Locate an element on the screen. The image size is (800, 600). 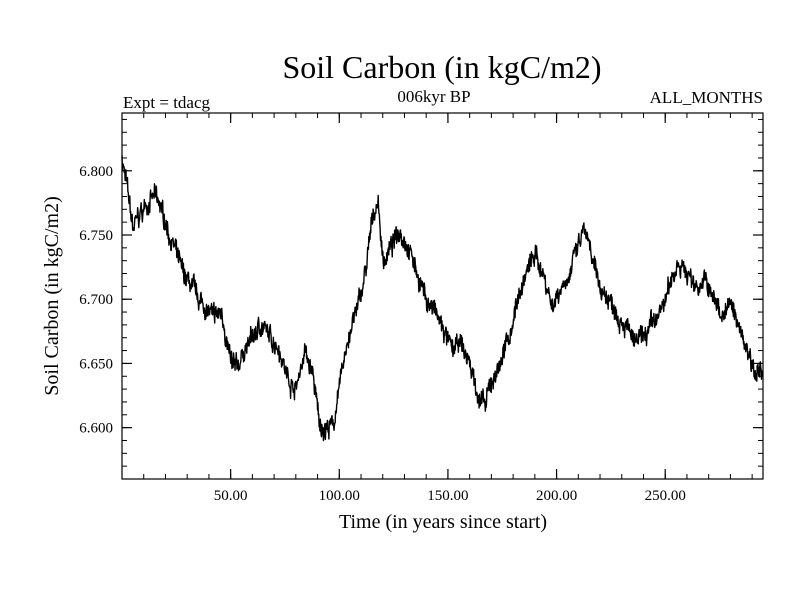
x-tick-label: 150.00 is located at coordinates (447, 496).